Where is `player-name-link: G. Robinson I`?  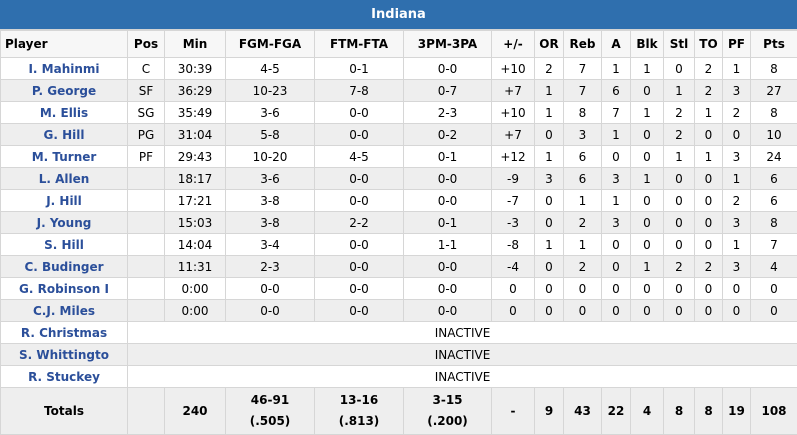
player-name-link: G. Robinson I is located at coordinates (64, 289).